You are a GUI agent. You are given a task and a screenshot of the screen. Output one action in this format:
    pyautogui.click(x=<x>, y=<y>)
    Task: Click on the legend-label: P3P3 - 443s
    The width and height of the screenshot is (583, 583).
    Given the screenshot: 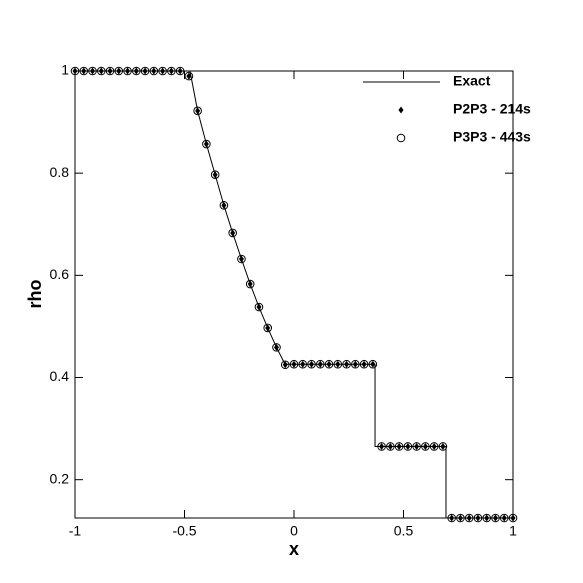 What is the action you would take?
    pyautogui.click(x=492, y=137)
    